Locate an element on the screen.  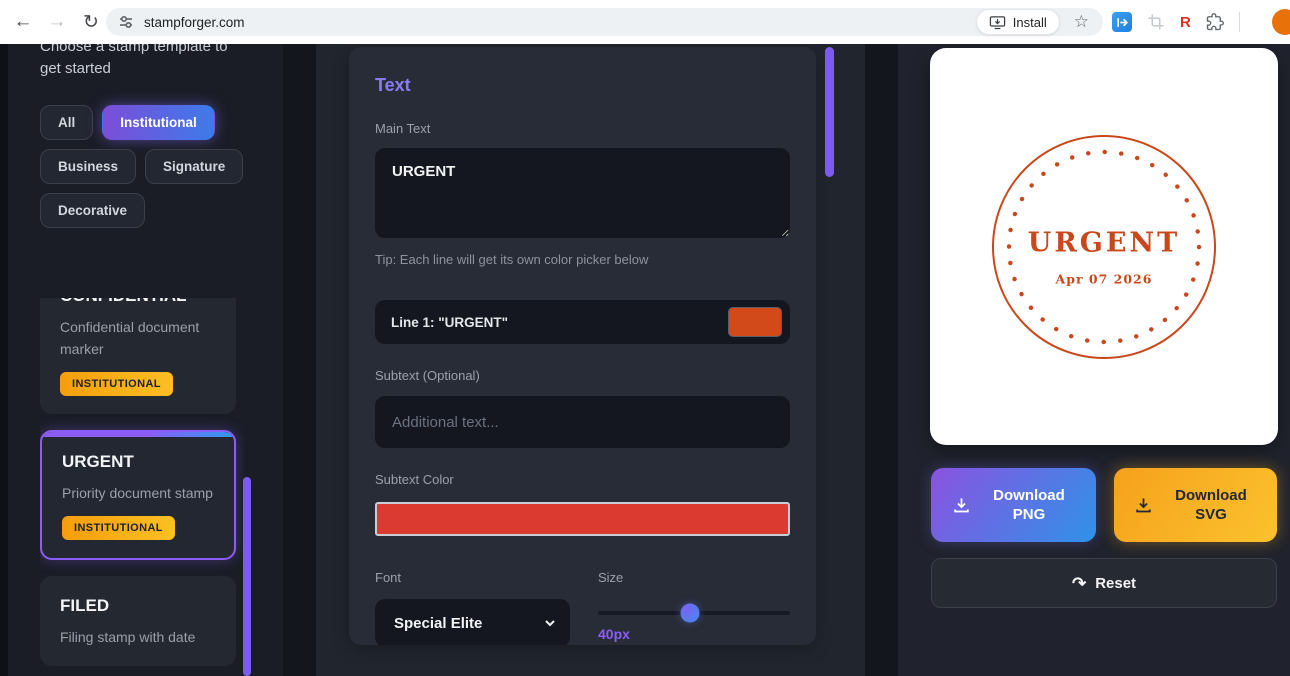
line1-color-row: Line 1: "URGENT" is located at coordinates (582, 322).